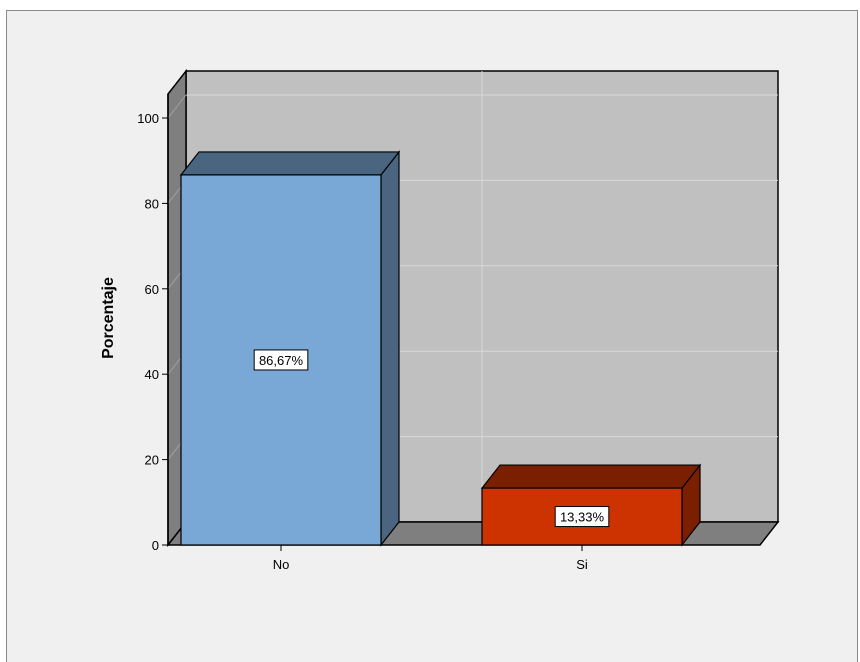 This screenshot has width=860, height=662. Describe the element at coordinates (148, 118) in the screenshot. I see `y-tick-label: 100` at that location.